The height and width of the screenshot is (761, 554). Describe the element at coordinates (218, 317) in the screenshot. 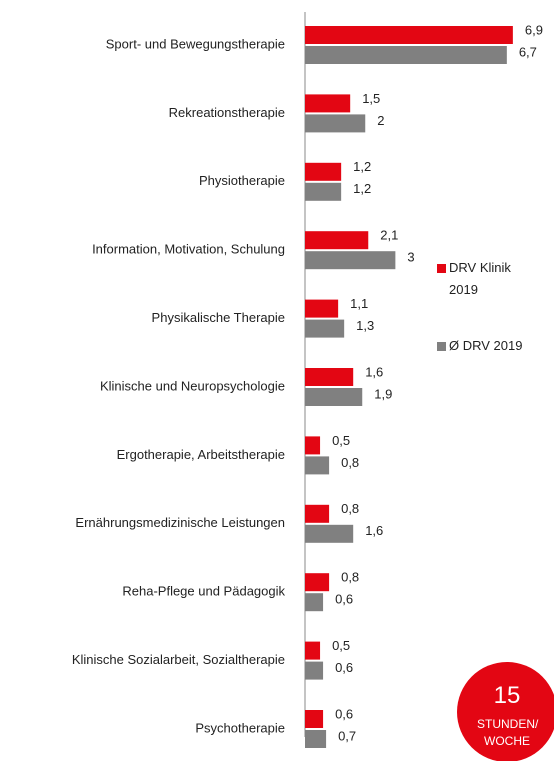

I see `category-label: Physikalische Therapie` at that location.